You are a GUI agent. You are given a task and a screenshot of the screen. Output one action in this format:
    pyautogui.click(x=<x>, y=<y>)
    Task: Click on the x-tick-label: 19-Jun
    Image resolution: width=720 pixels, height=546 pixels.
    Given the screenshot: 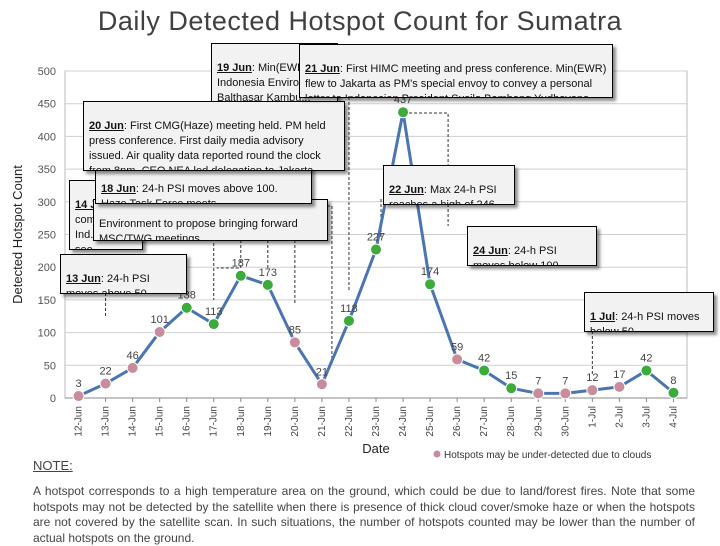 What is the action you would take?
    pyautogui.click(x=268, y=421)
    